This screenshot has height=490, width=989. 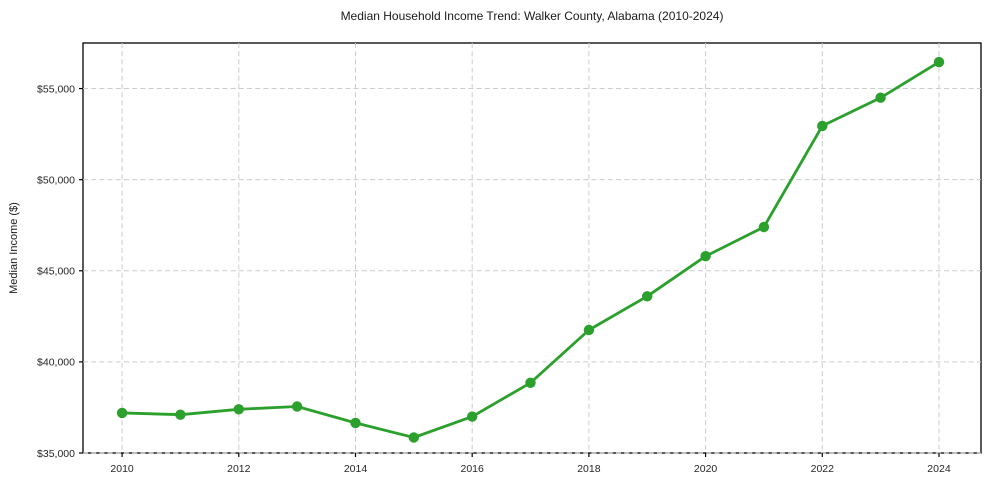 I want to click on data-point-2023, so click(x=880, y=97).